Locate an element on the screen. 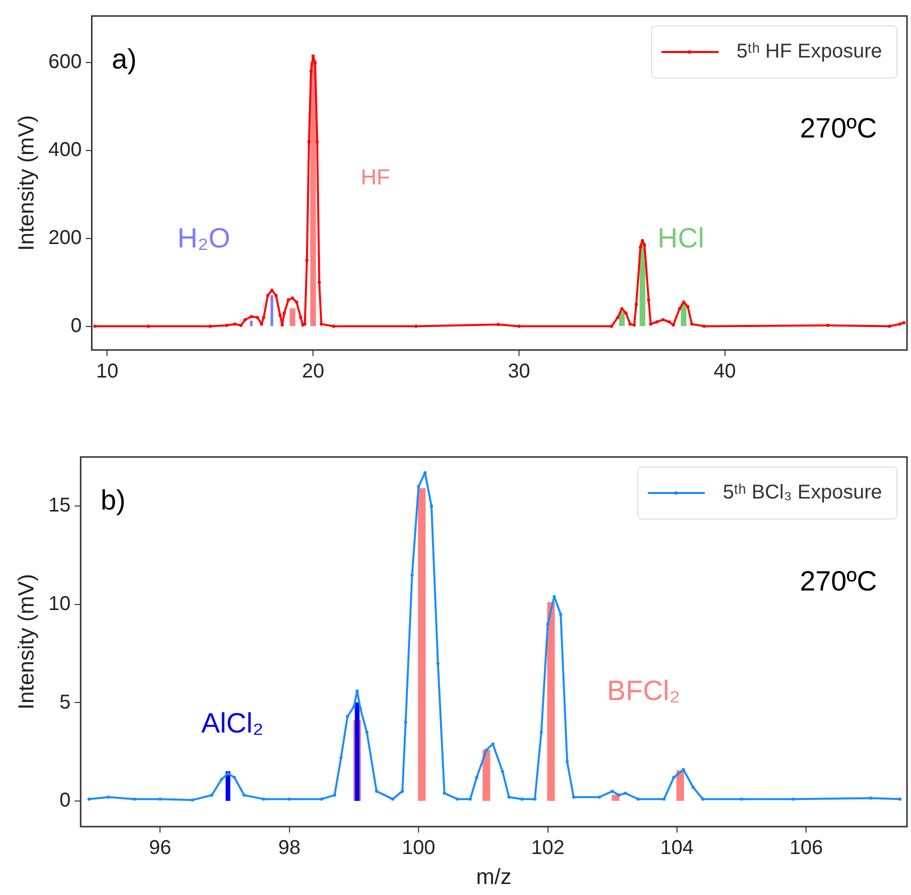 The width and height of the screenshot is (911, 895). text: H₂O is located at coordinates (203, 238).